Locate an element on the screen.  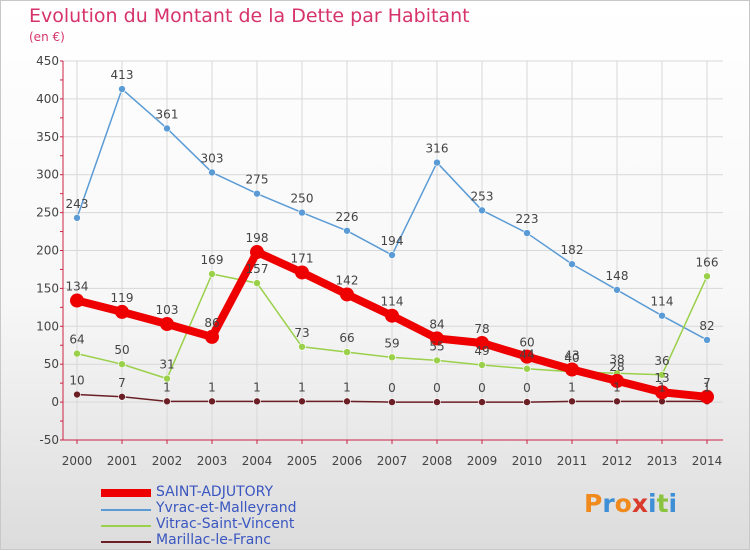
proxiti-logo: Proxiti is located at coordinates (630, 503).